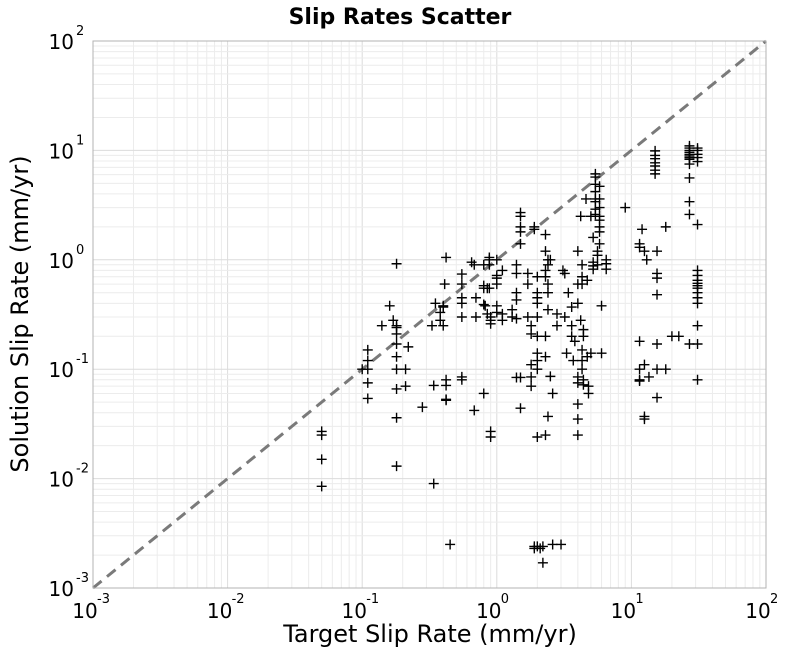 The image size is (800, 650). I want to click on x-axis-title: Target Slip Rate (mm/yr), so click(429, 634).